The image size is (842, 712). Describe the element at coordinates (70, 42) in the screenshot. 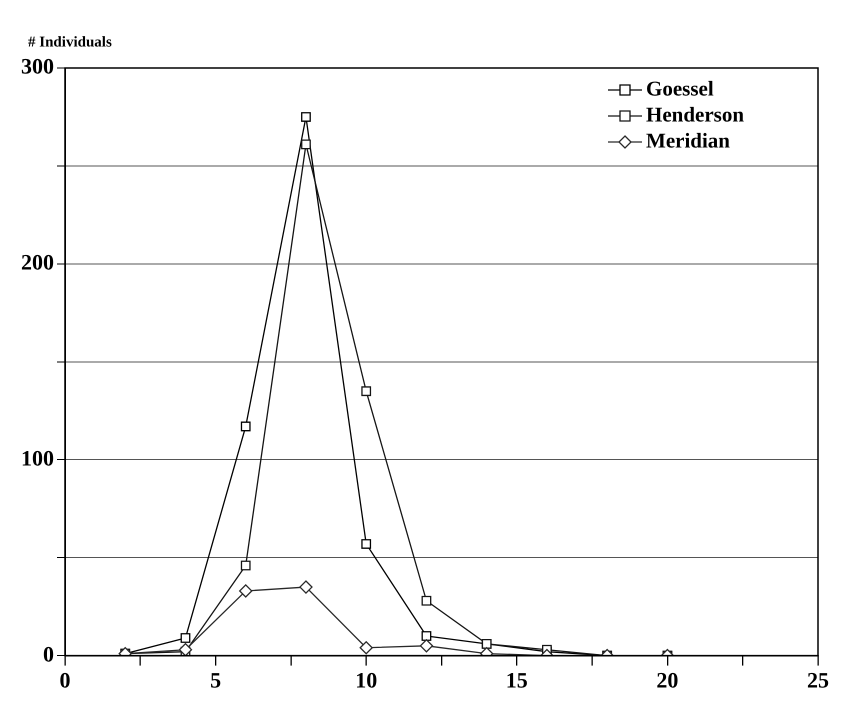

I see `y-axis-title: # Individuals` at that location.